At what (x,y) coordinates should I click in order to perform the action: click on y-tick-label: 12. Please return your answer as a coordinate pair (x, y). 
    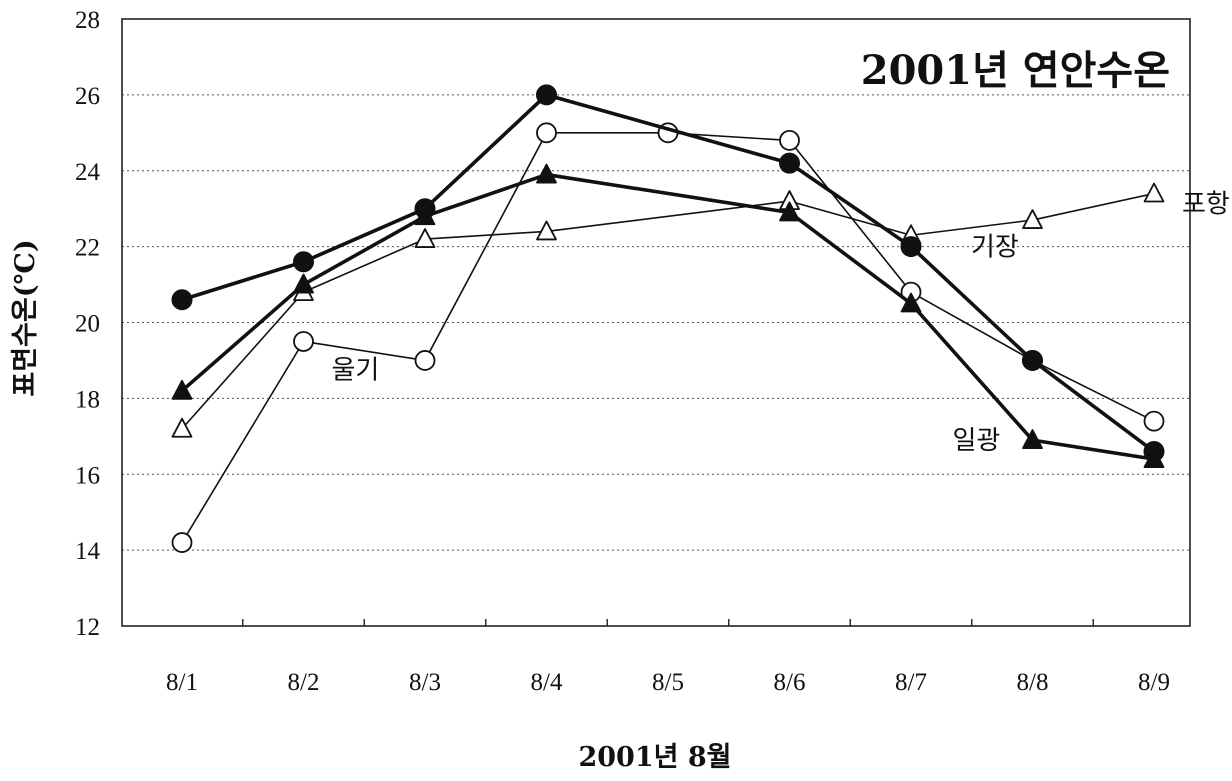
    Looking at the image, I should click on (87, 627).